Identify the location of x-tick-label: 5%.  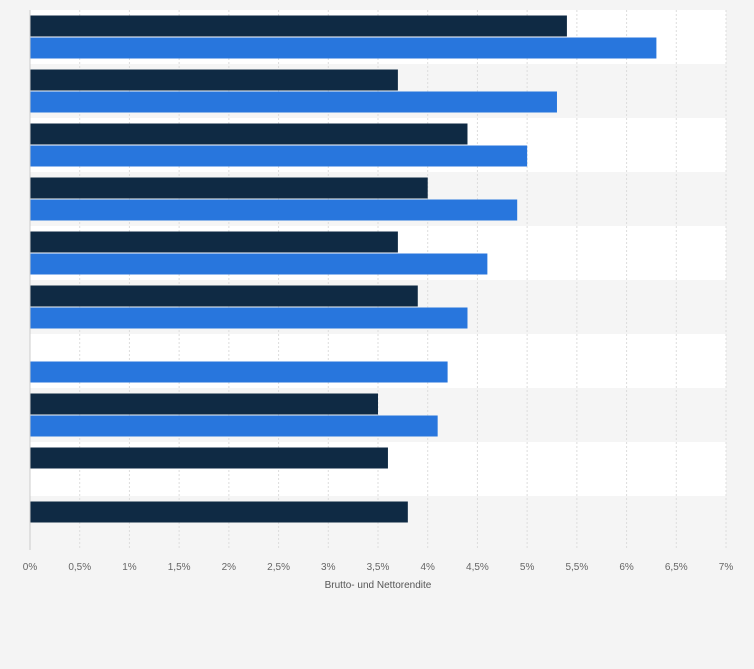
(527, 567).